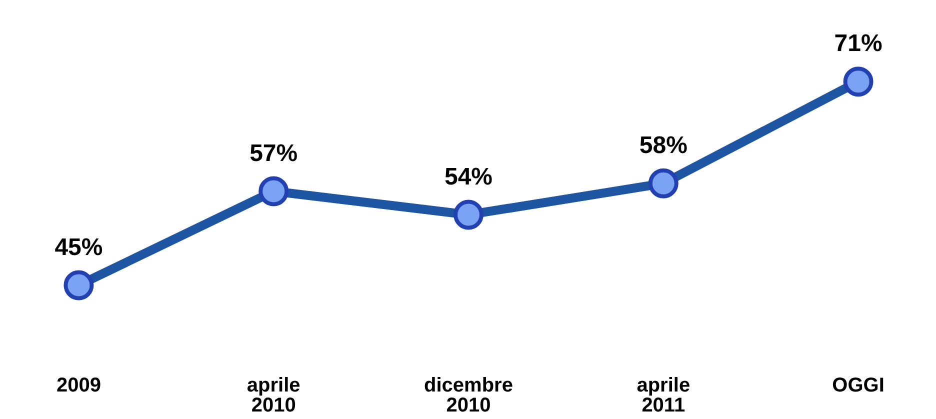 The width and height of the screenshot is (936, 419). I want to click on data-label: 71%, so click(858, 44).